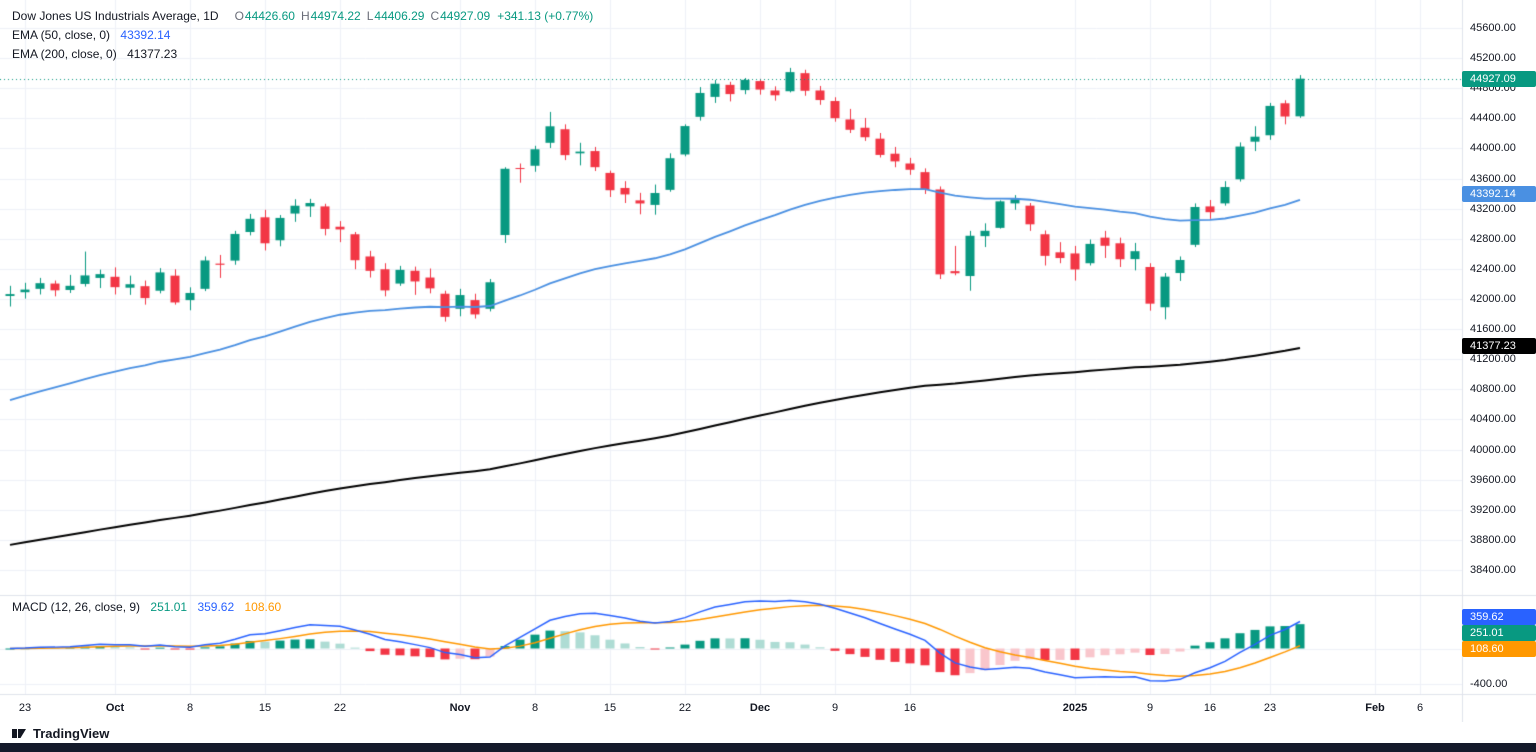 The image size is (1536, 752). Describe the element at coordinates (1493, 539) in the screenshot. I see `axis-label: 38800.00` at that location.